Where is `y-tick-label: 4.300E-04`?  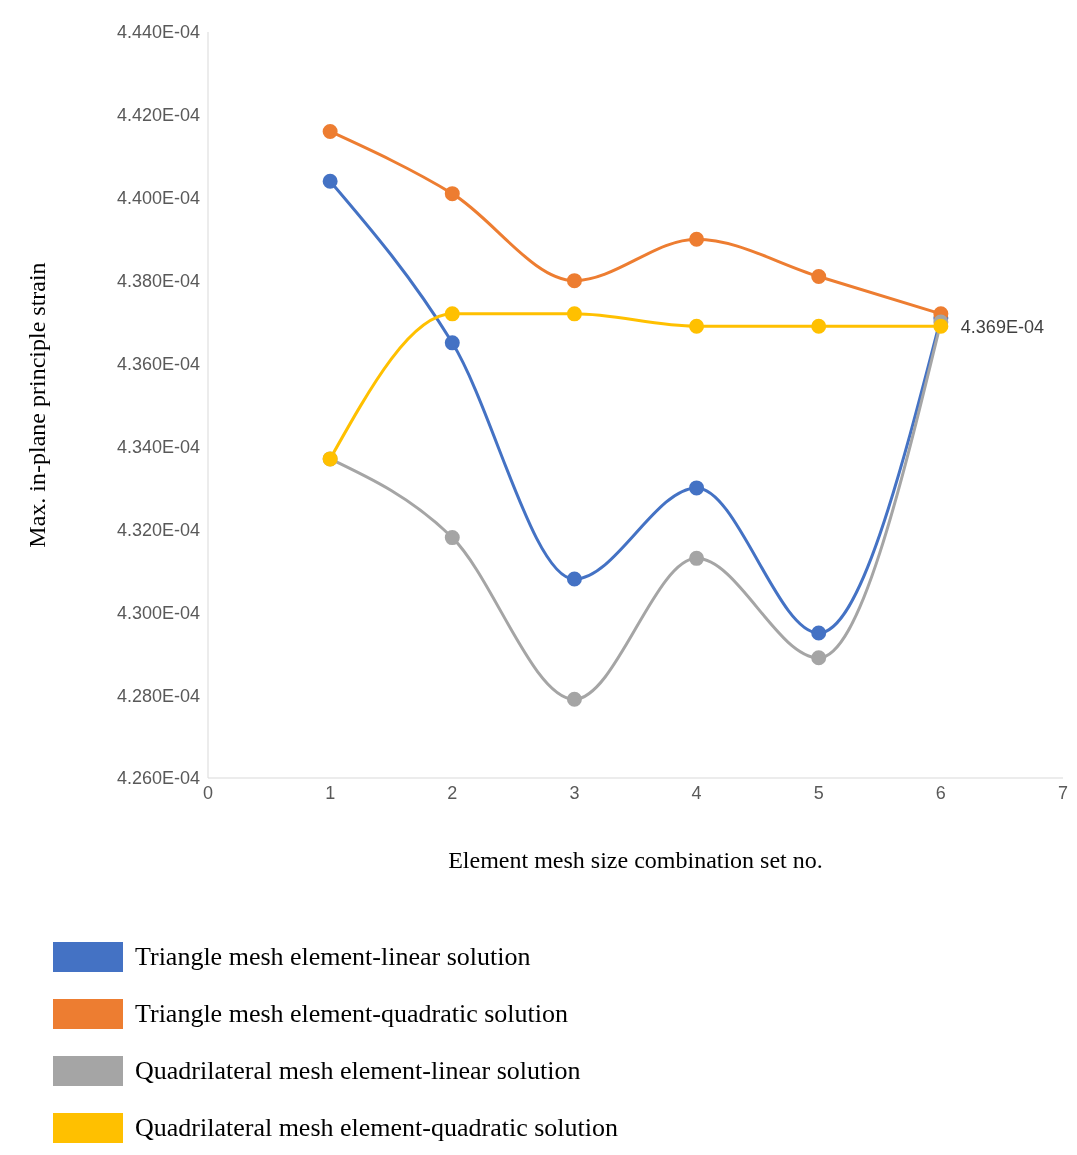
y-tick-label: 4.300E-04 is located at coordinates (158, 612).